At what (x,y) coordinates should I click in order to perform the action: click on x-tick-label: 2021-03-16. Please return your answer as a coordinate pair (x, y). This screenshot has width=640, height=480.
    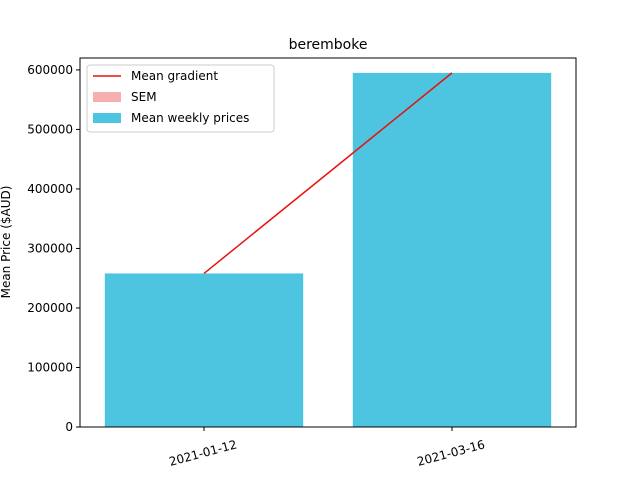
    Looking at the image, I should click on (450, 453).